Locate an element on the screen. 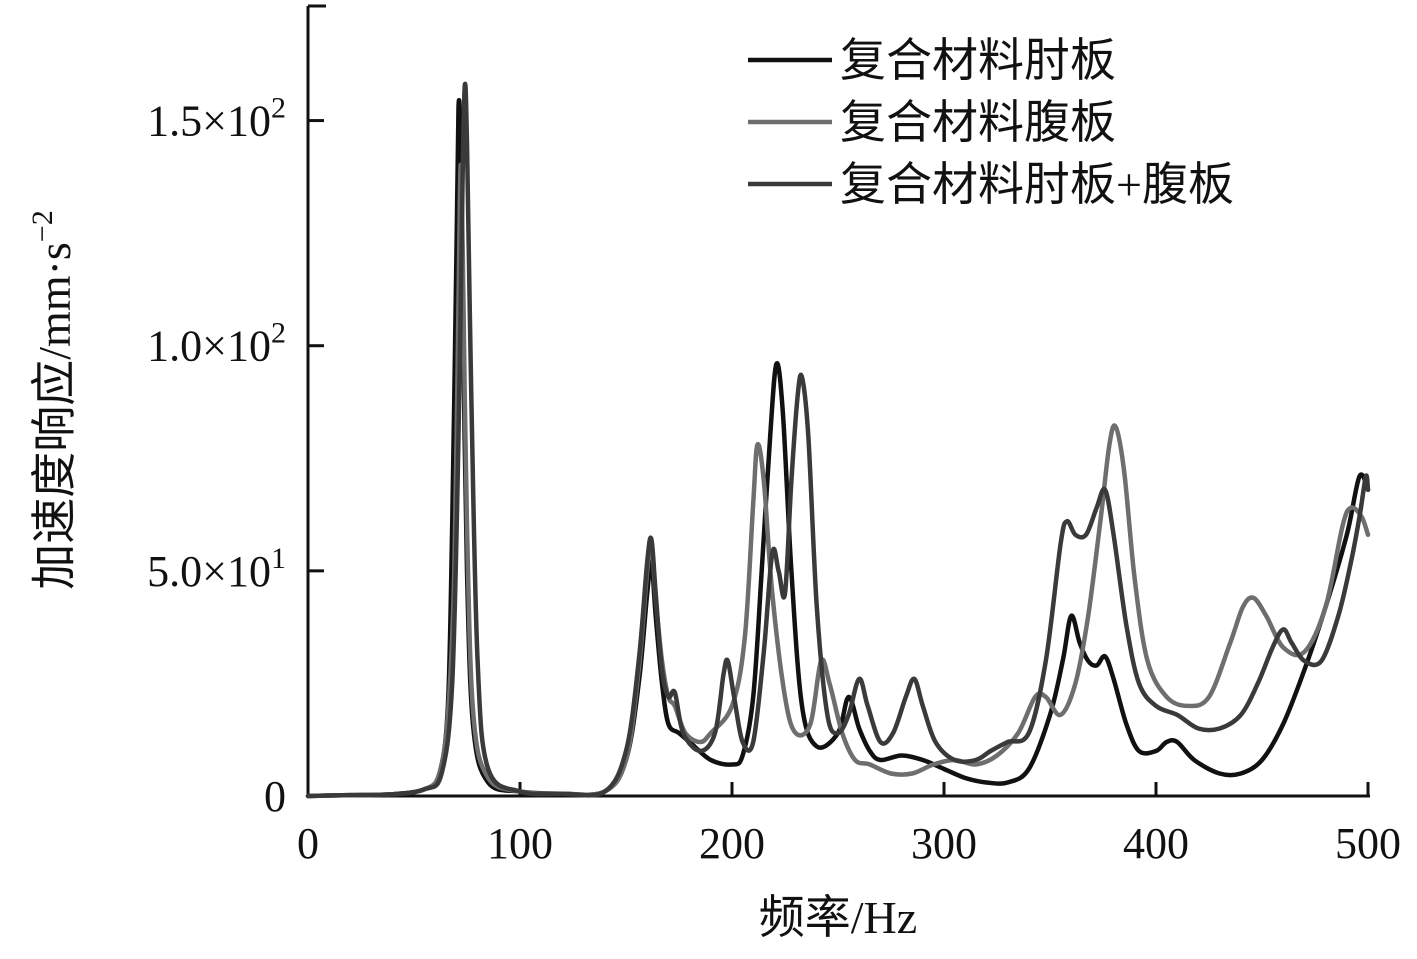 This screenshot has height=959, width=1417. y-axis-title-text: 加速度响应/mm·s is located at coordinates (54, 416).